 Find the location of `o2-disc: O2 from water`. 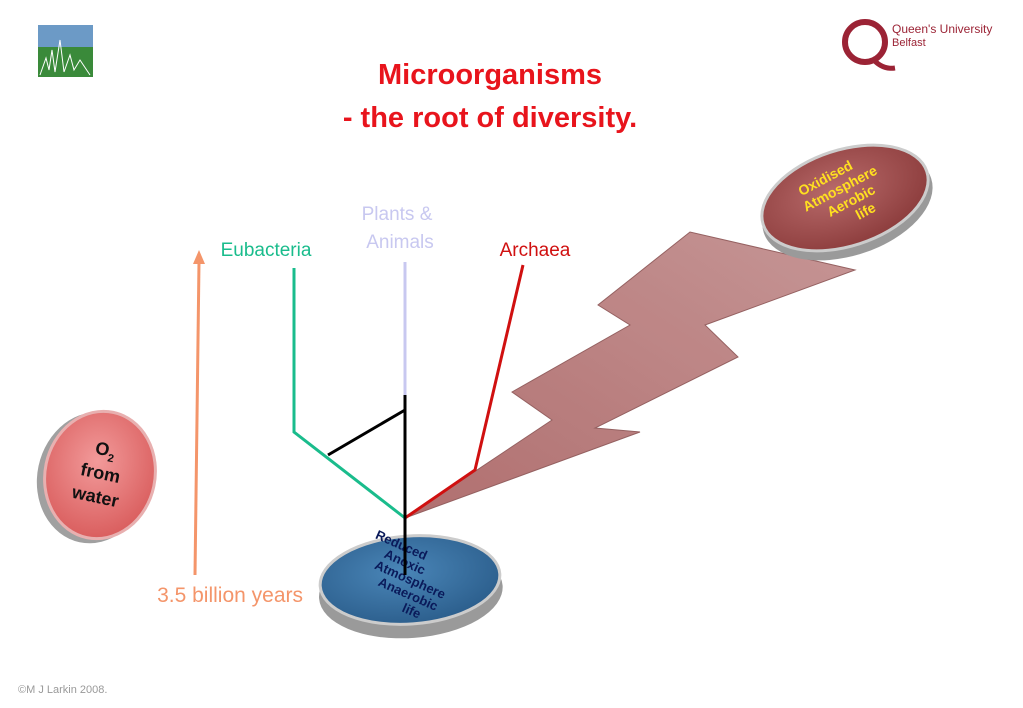

o2-disc: O2 from water is located at coordinates (96, 476).